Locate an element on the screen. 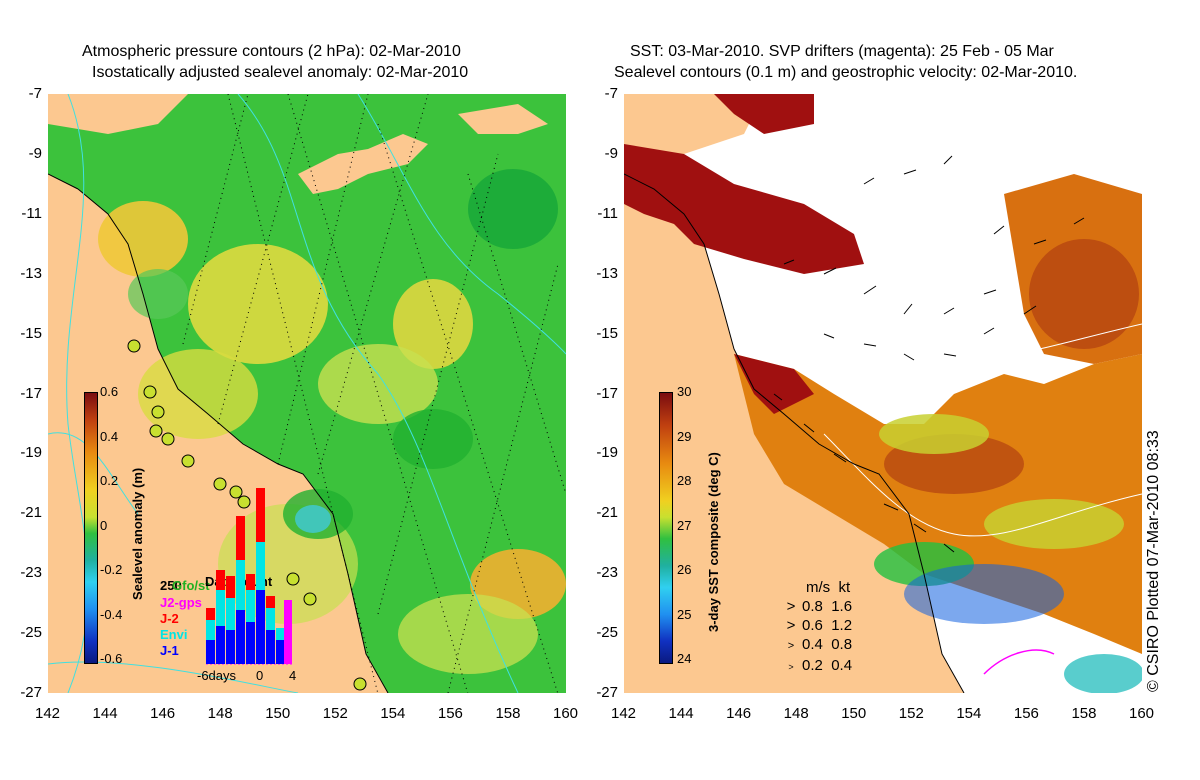 The width and height of the screenshot is (1200, 780). colorbar-tick: 0.2 is located at coordinates (109, 480).